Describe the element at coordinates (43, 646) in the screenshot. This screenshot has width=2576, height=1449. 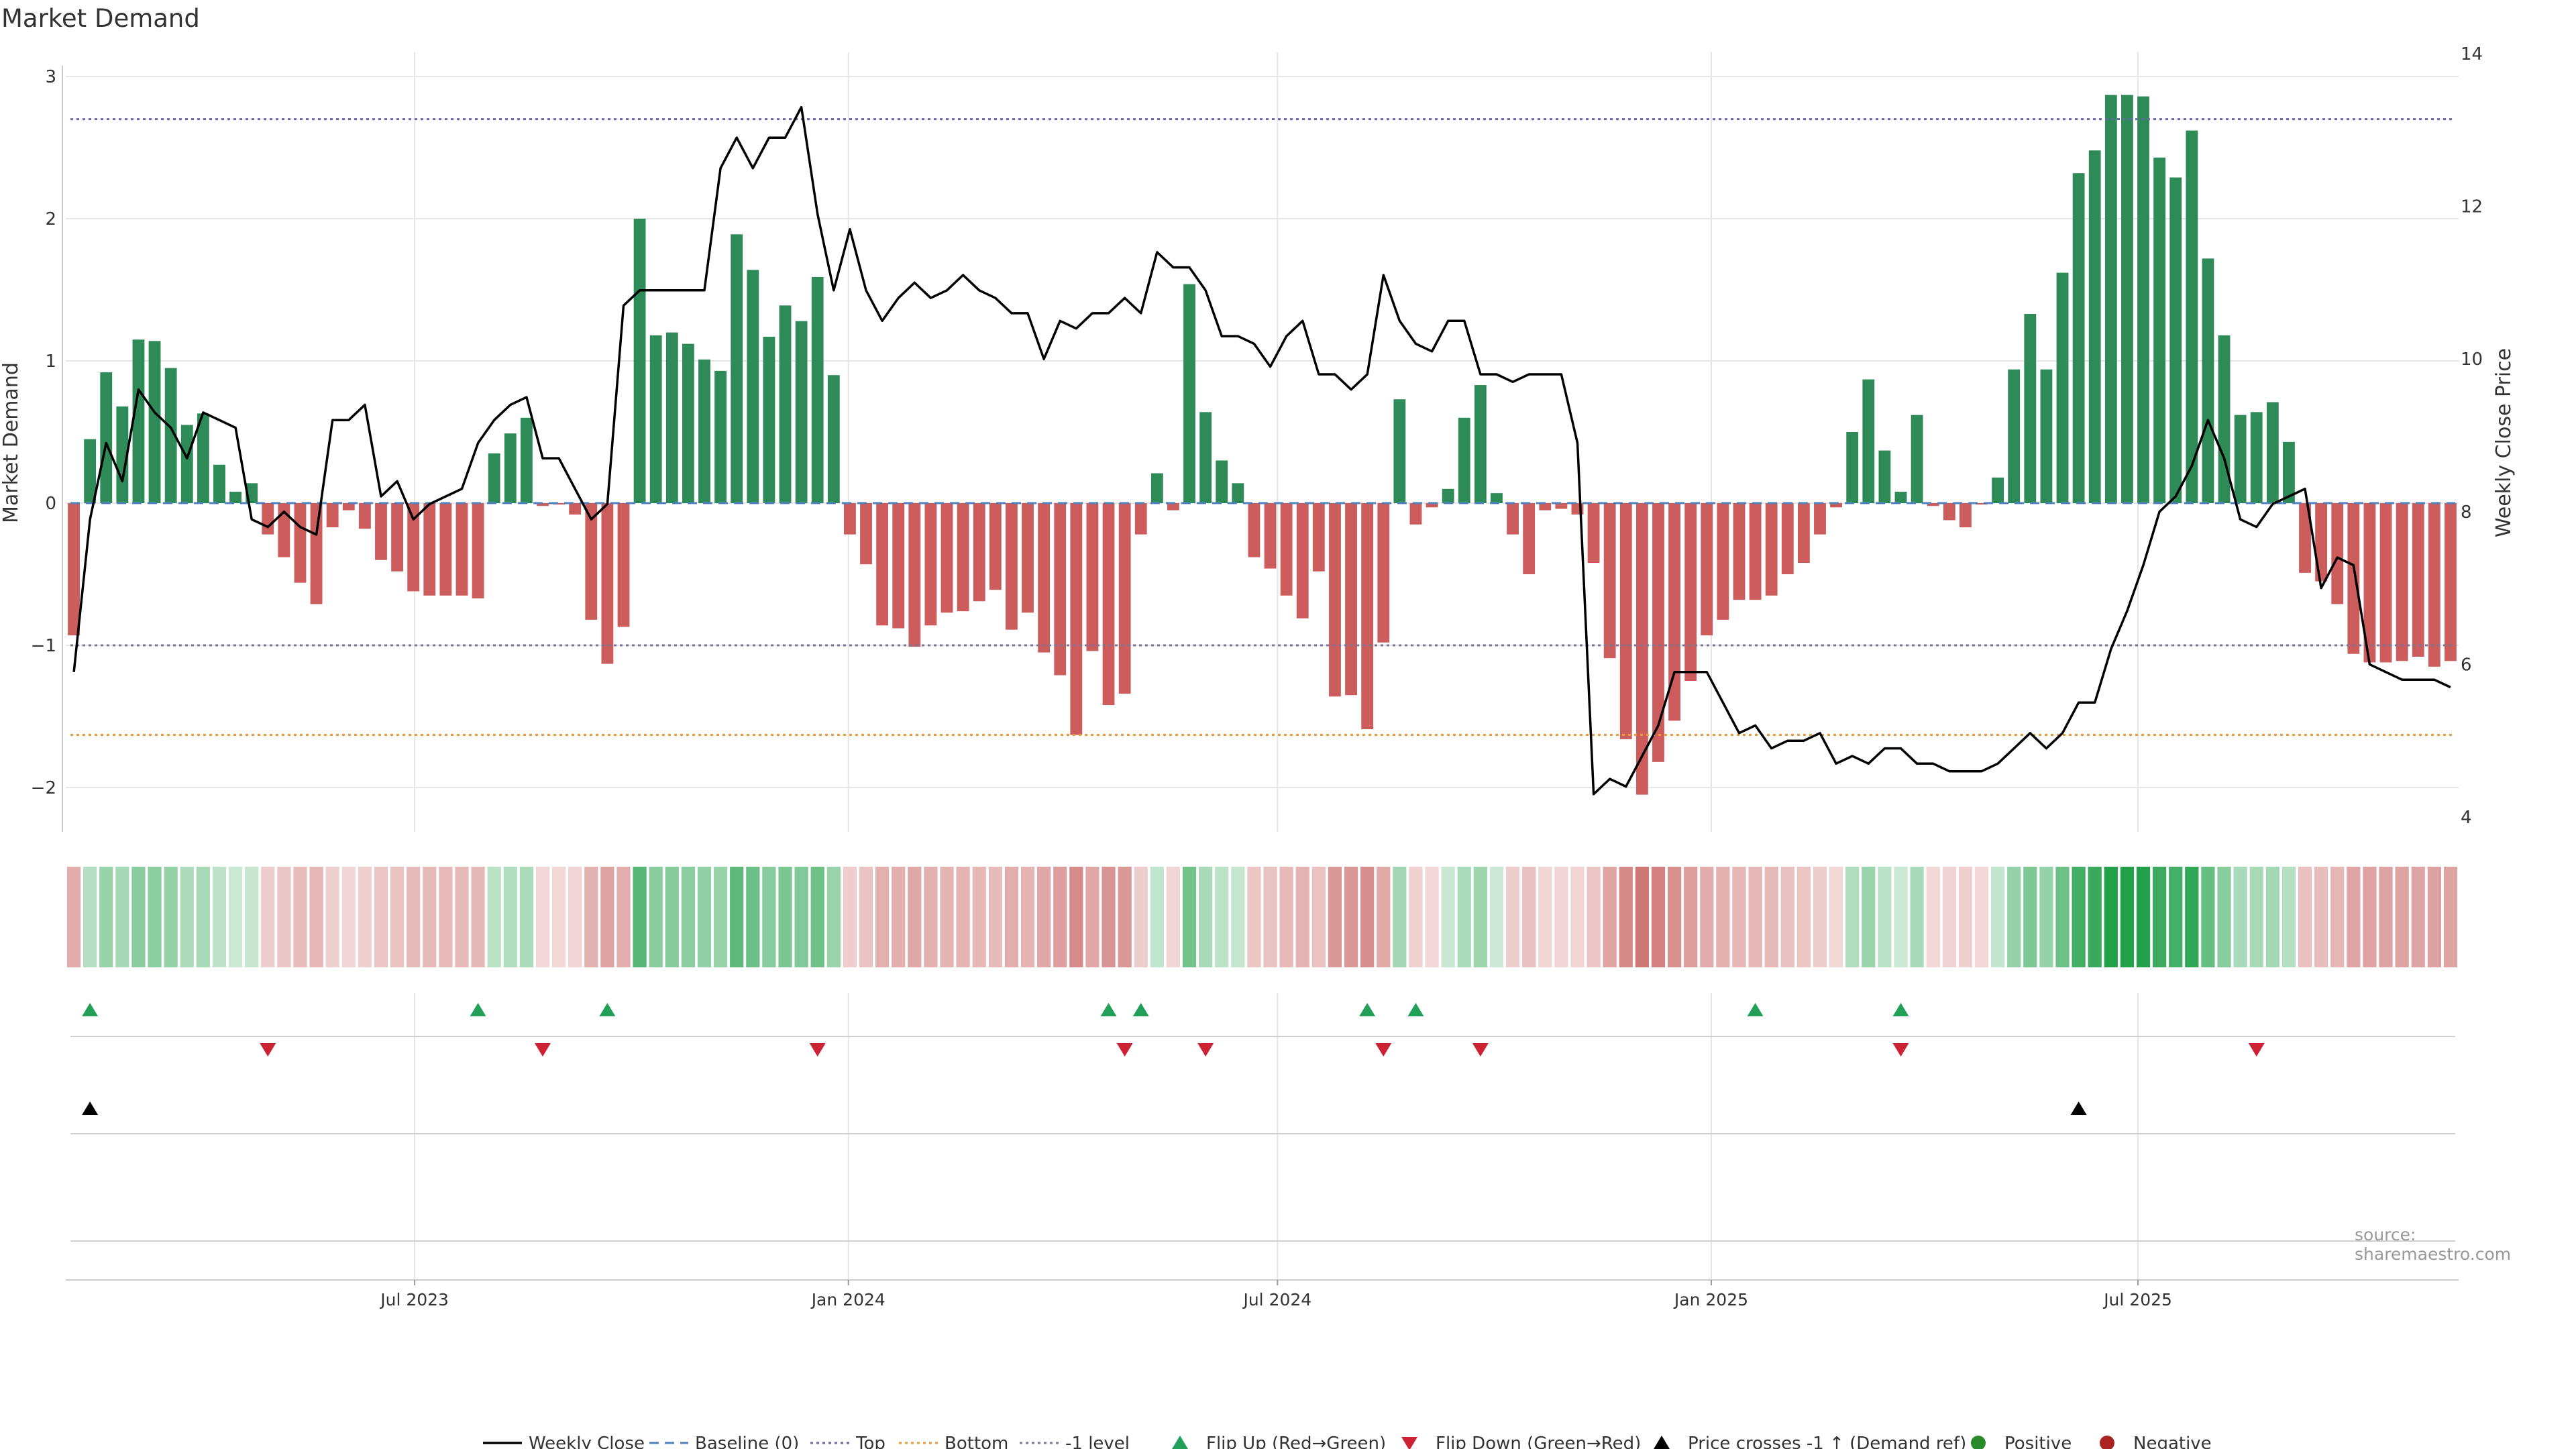
I see `y-tick-label: −1` at that location.